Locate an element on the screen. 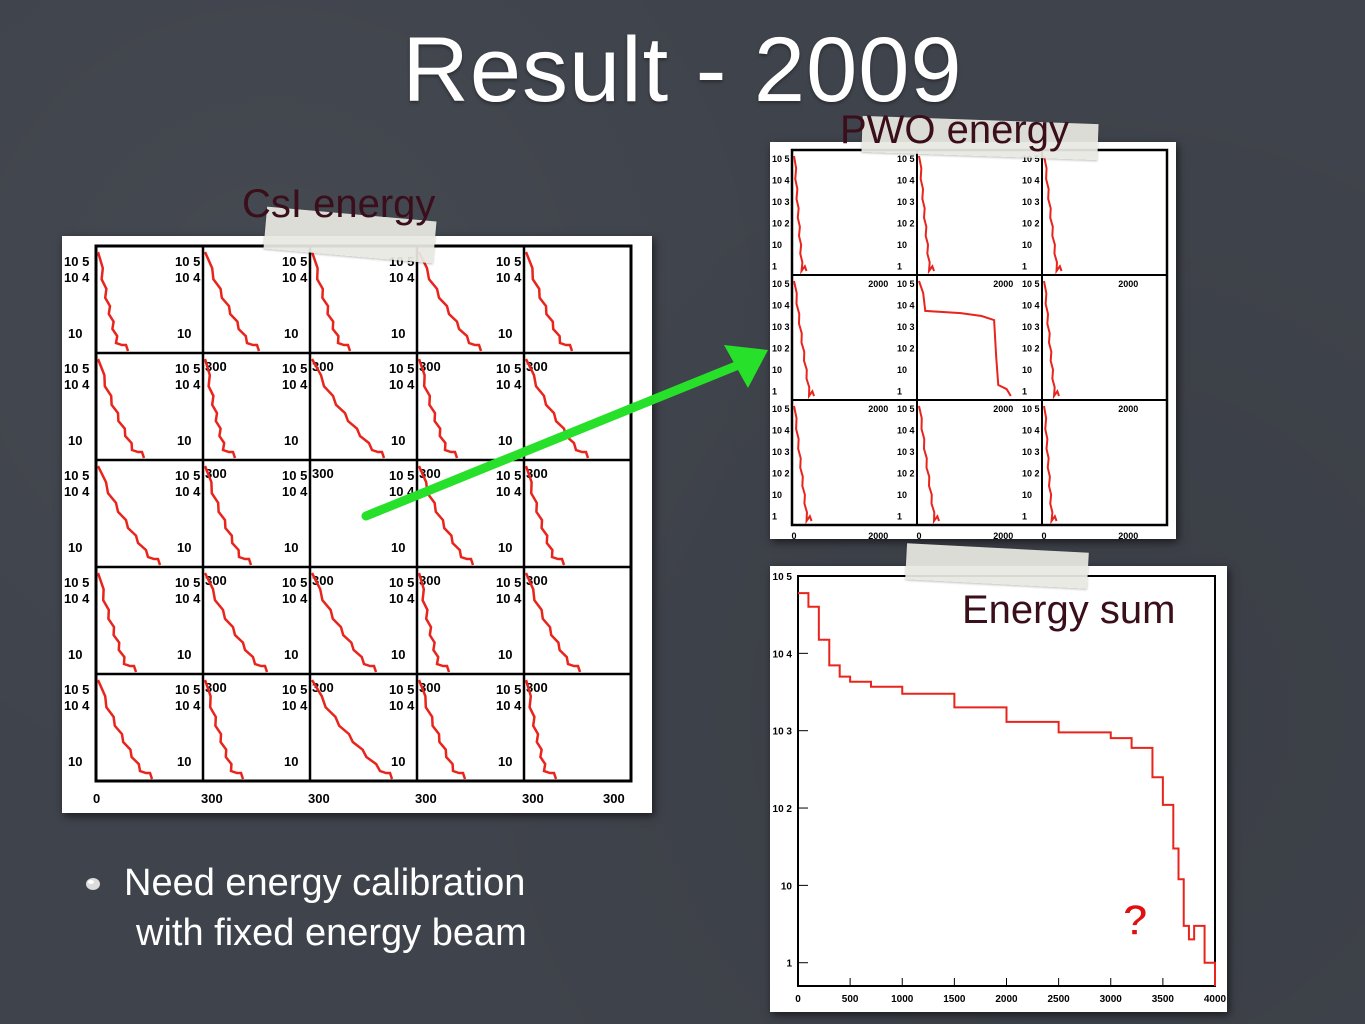  bullet-line-2: with fixed energy beam is located at coordinates (331, 933).